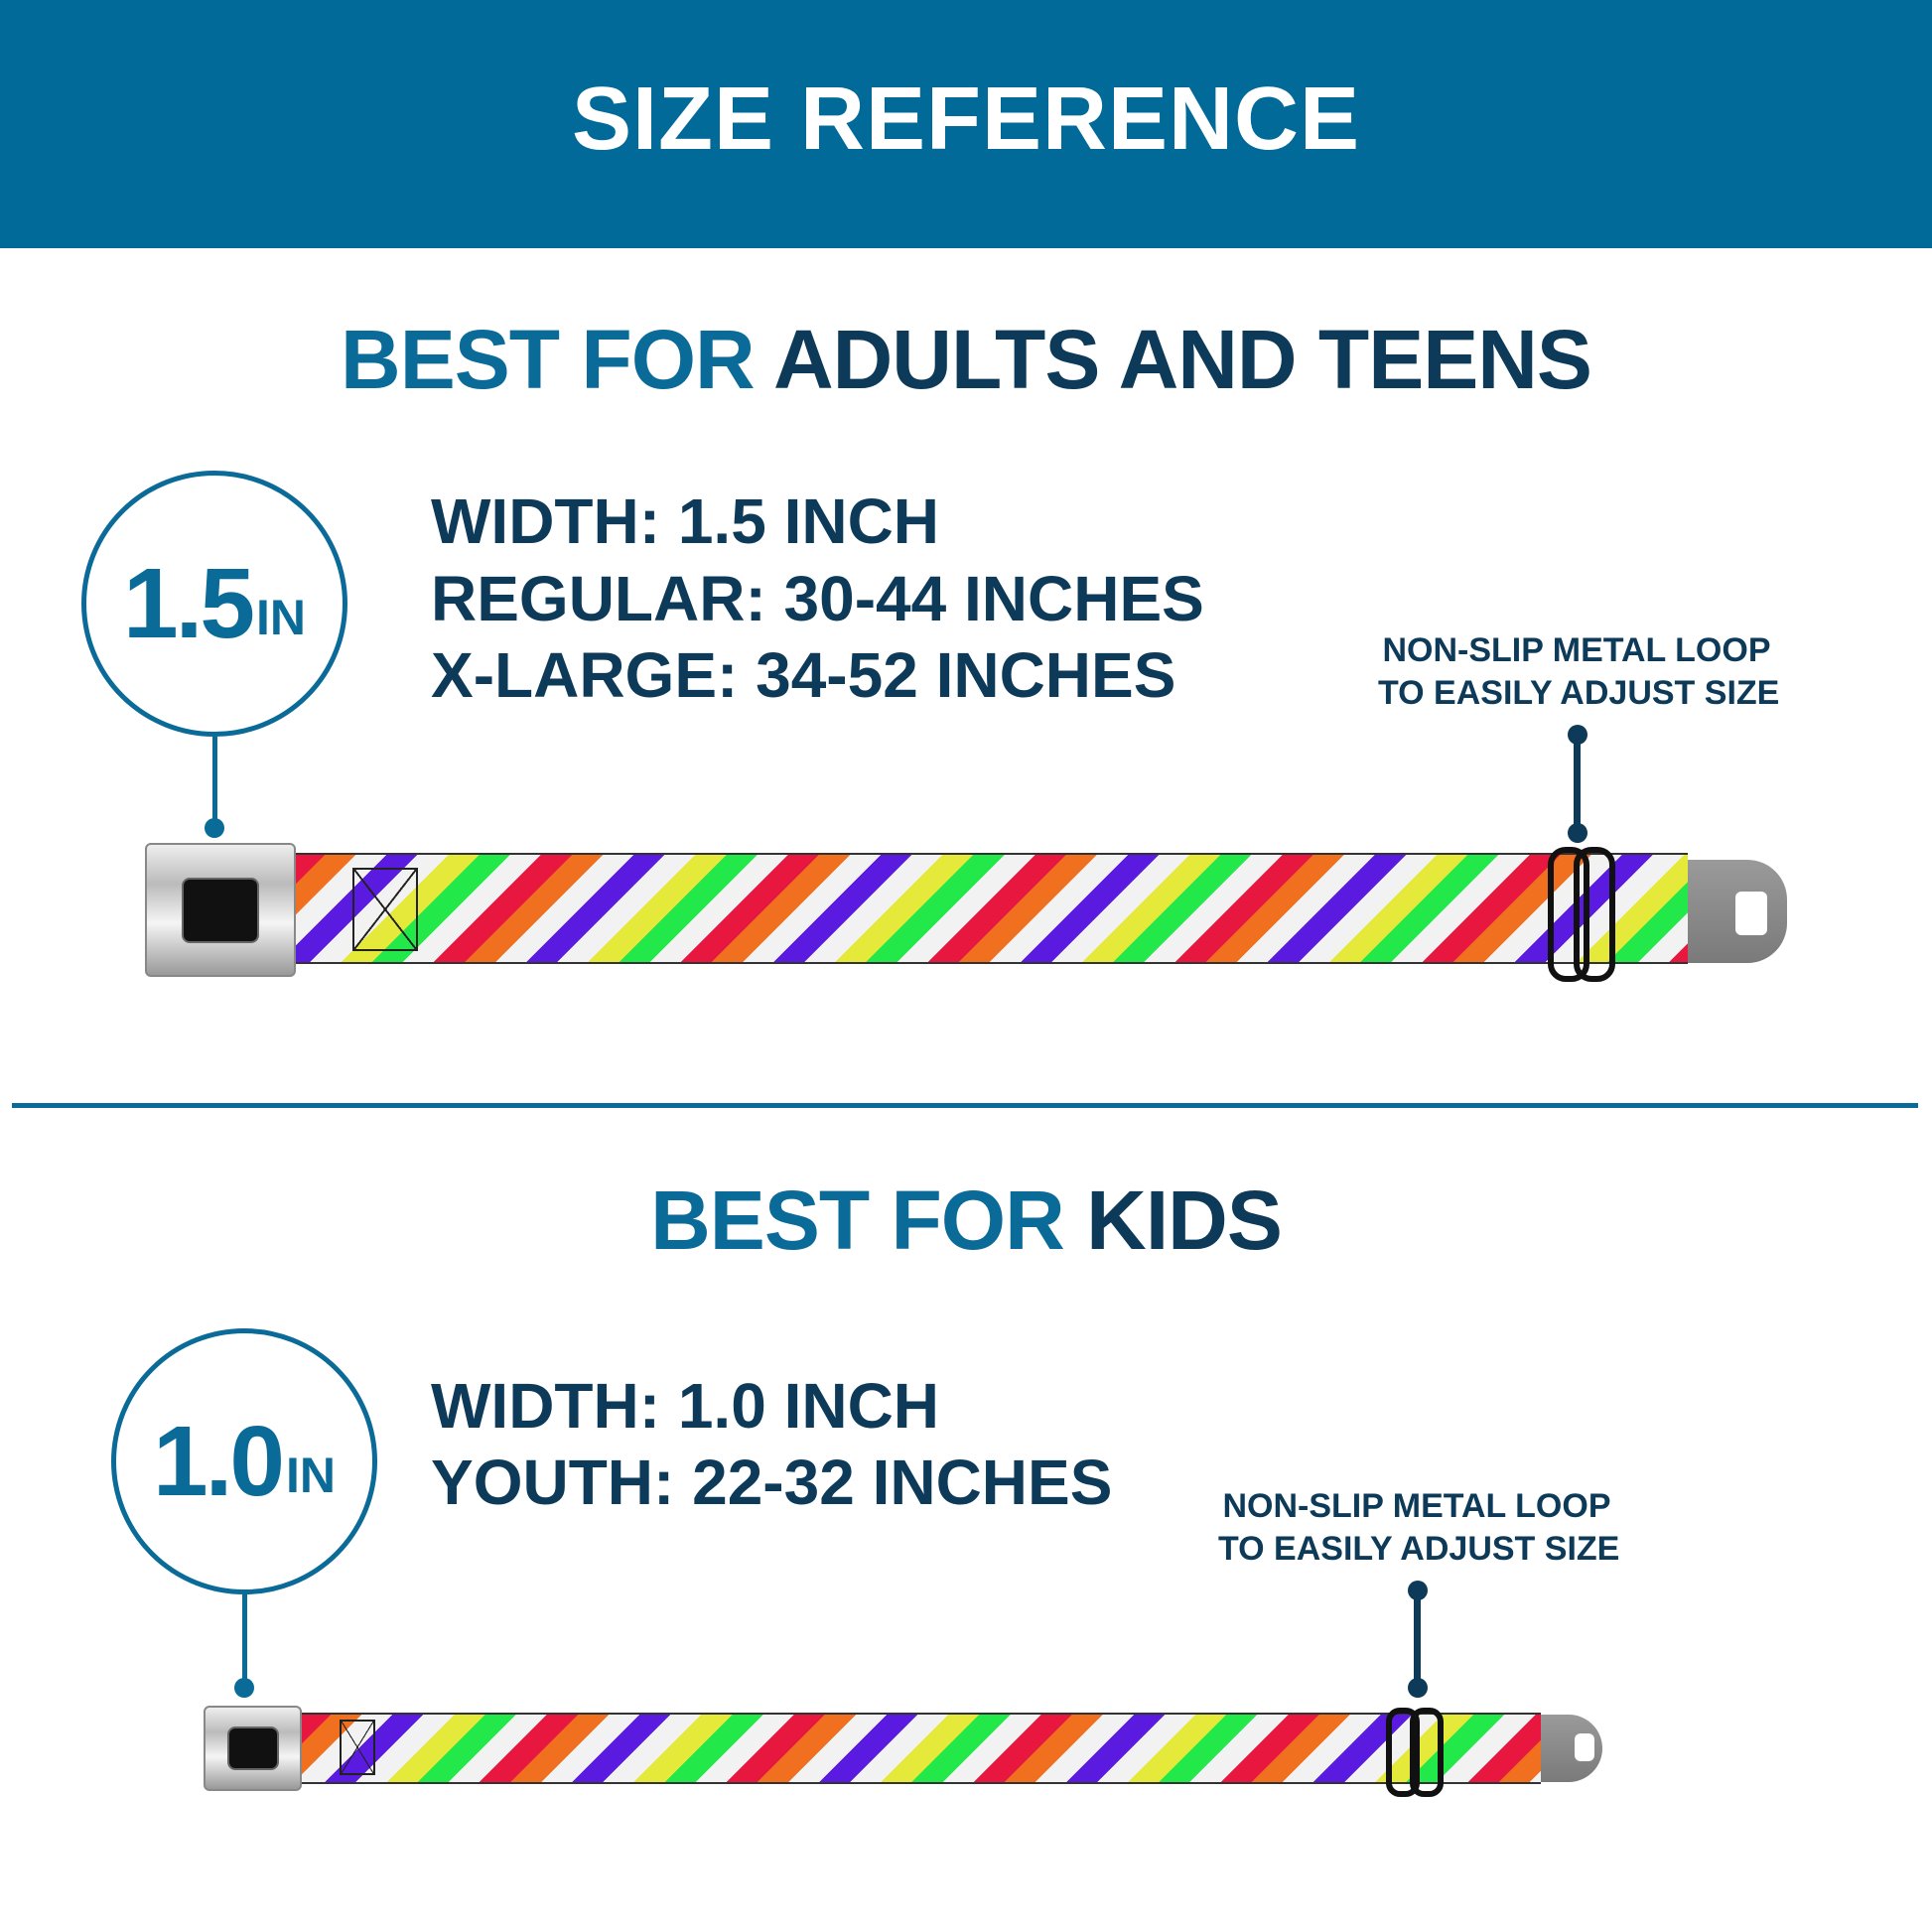 This screenshot has height=1932, width=1932. What do you see at coordinates (817, 598) in the screenshot?
I see `adult-spec-regular: REGULAR: 30-44 INCHES` at bounding box center [817, 598].